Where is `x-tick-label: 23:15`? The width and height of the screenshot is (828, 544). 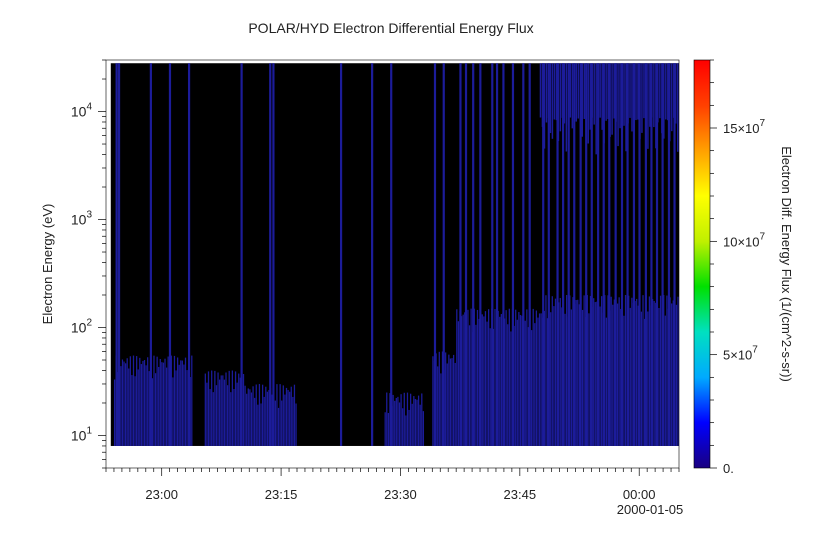
x-tick-label: 23:15 is located at coordinates (281, 494).